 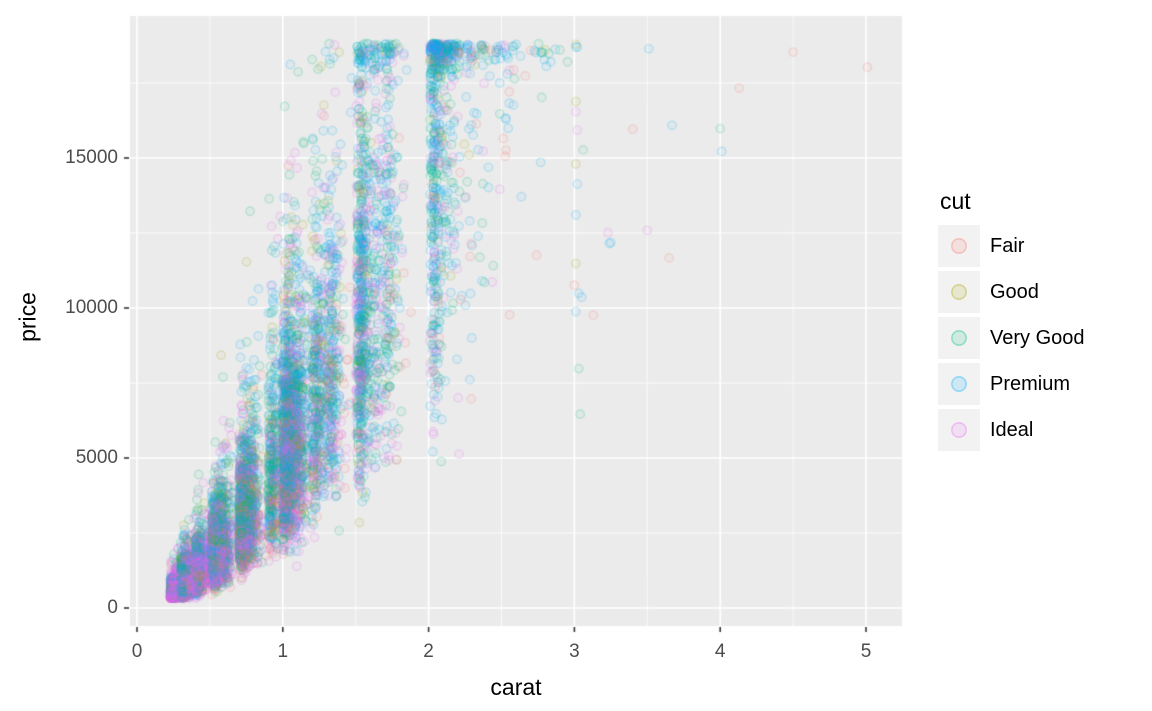 What do you see at coordinates (112, 607) in the screenshot?
I see `y-tick-label: 0` at bounding box center [112, 607].